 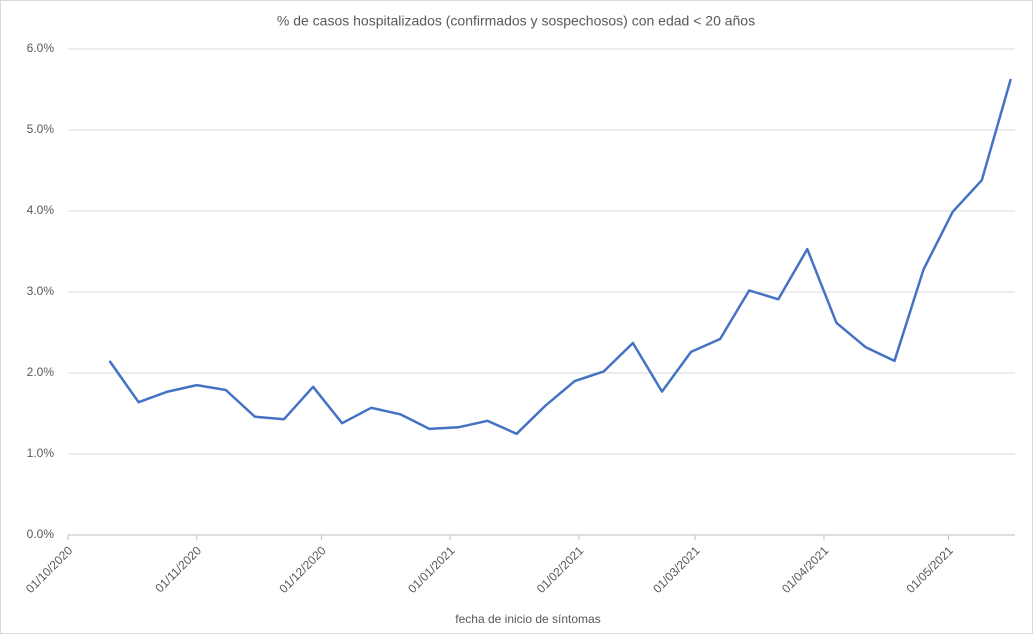 What do you see at coordinates (41, 372) in the screenshot?
I see `y-tick-label: 2.0%` at bounding box center [41, 372].